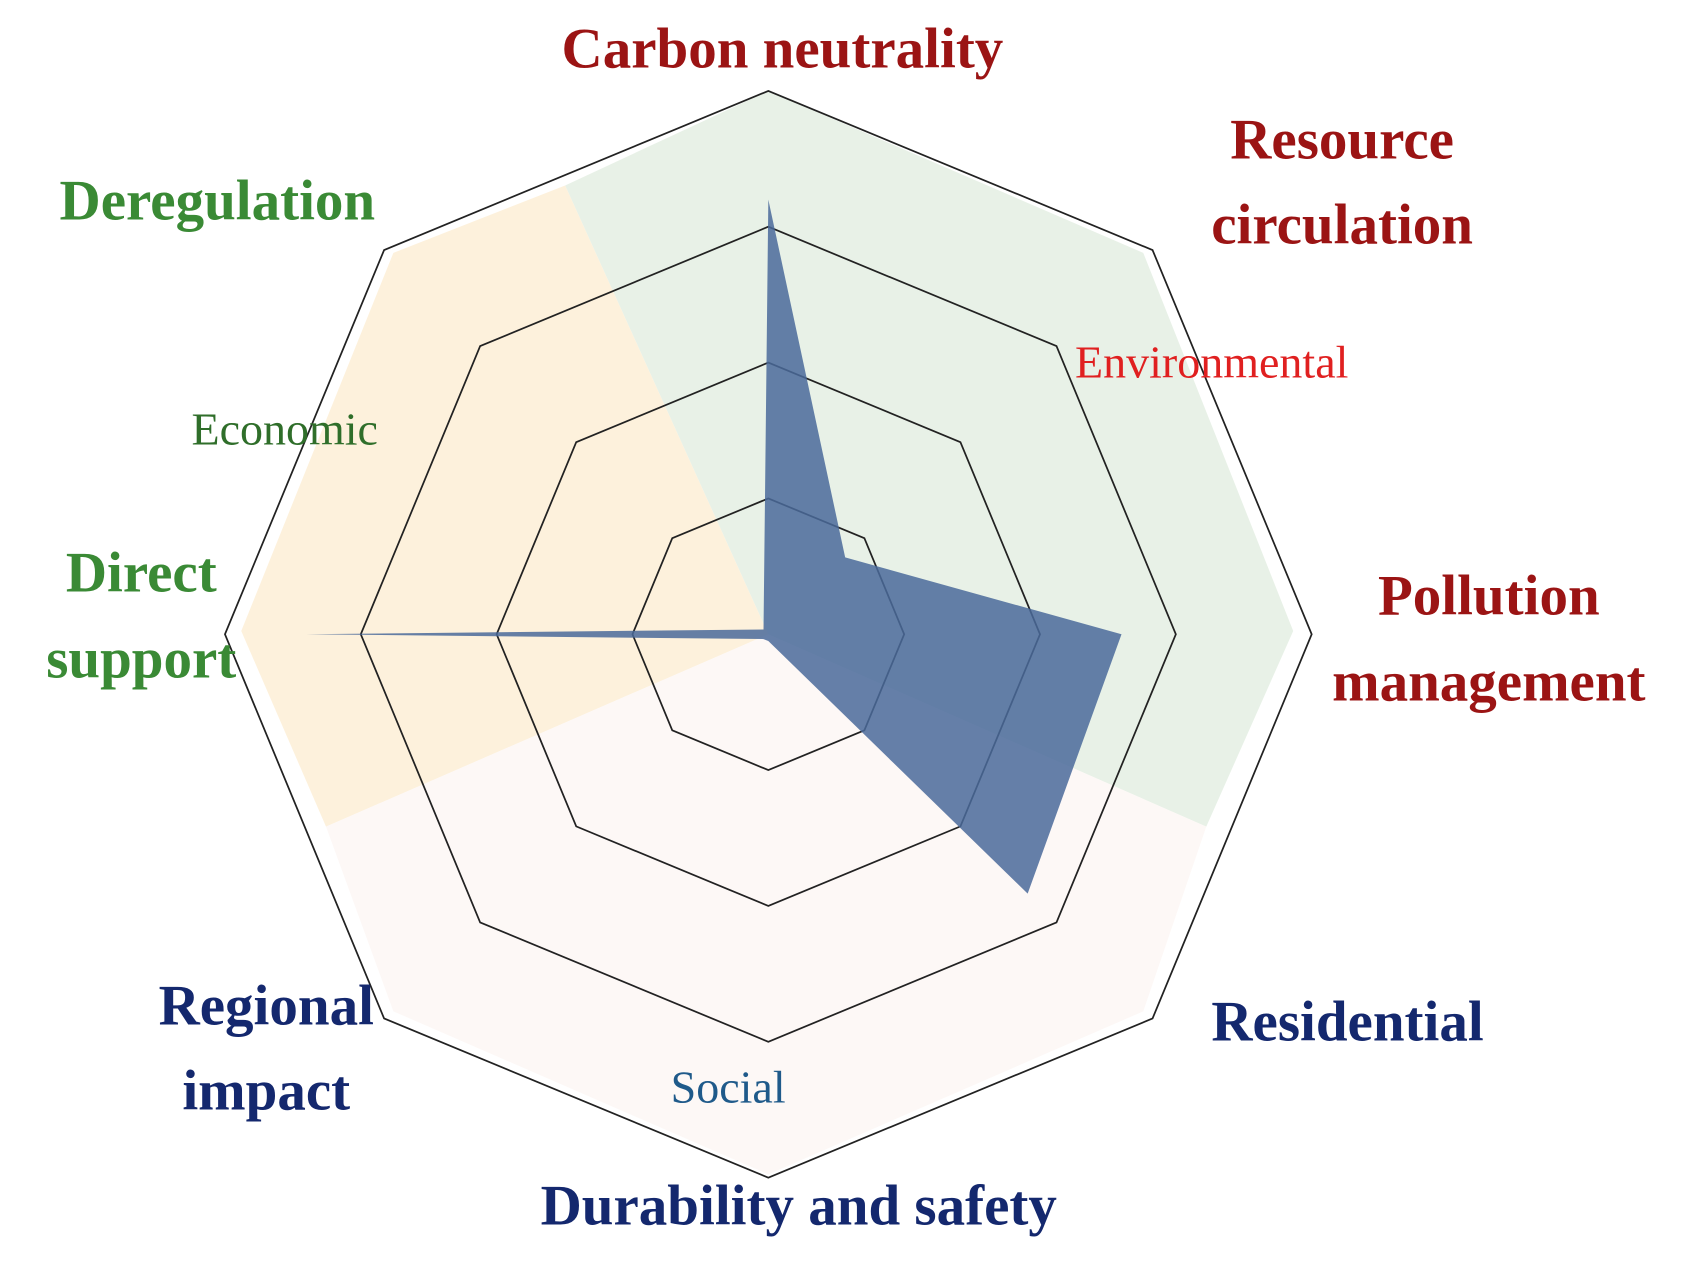 Image resolution: width=1704 pixels, height=1262 pixels. I want to click on axis-label: Deregulation, so click(217, 201).